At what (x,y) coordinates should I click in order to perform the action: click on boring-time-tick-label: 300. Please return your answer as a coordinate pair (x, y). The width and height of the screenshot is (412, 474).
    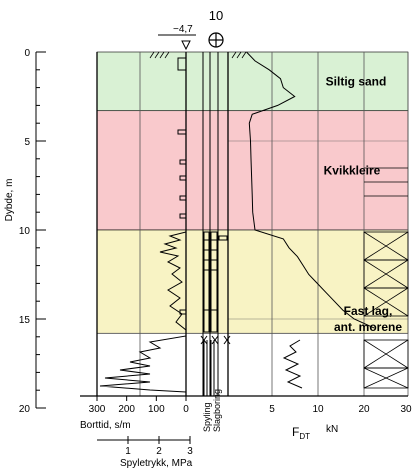
    Looking at the image, I should click on (97, 409).